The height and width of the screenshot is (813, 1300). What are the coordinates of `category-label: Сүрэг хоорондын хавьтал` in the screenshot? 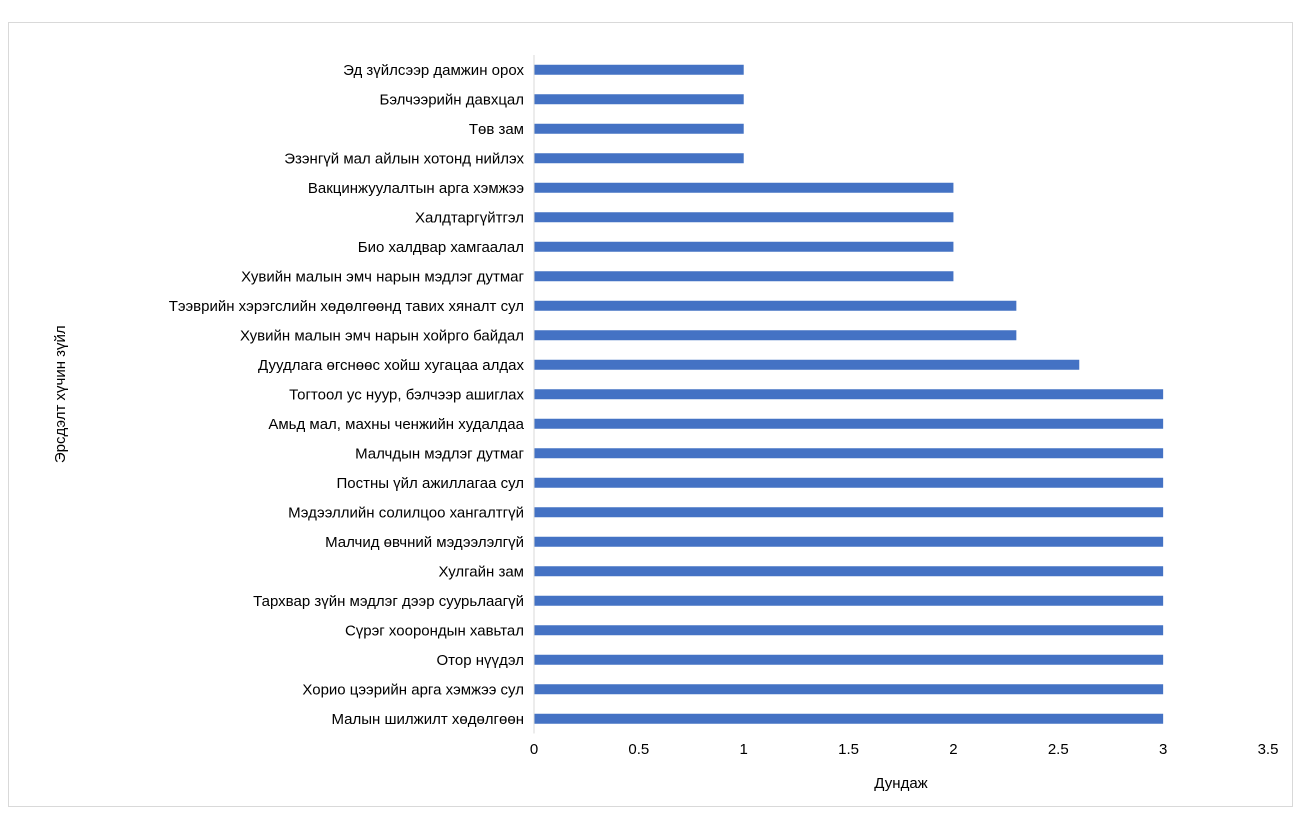 It's located at (434, 630).